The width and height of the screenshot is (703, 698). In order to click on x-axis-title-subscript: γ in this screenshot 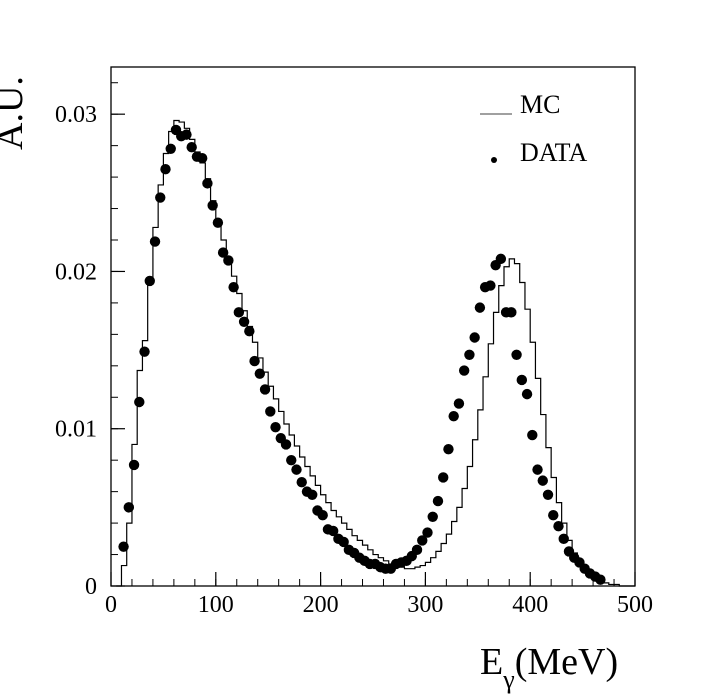, I will do `click(508, 679)`.